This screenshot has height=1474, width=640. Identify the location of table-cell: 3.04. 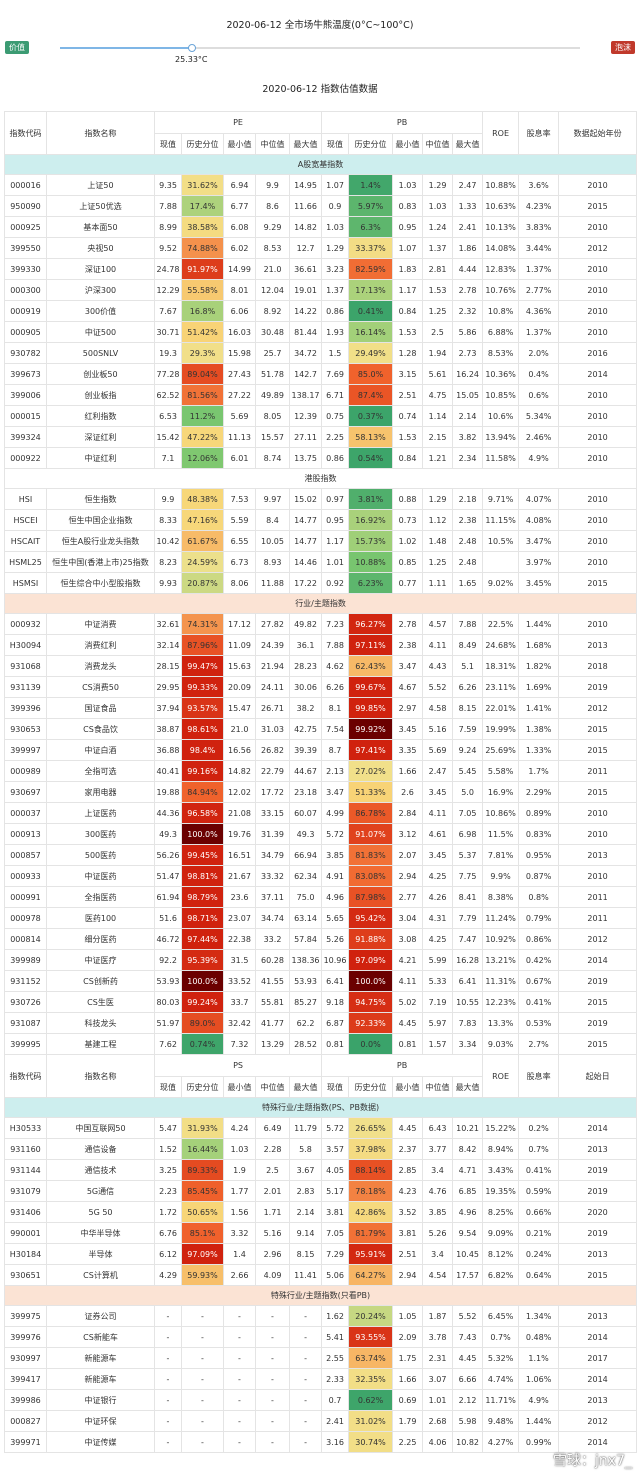
(408, 918).